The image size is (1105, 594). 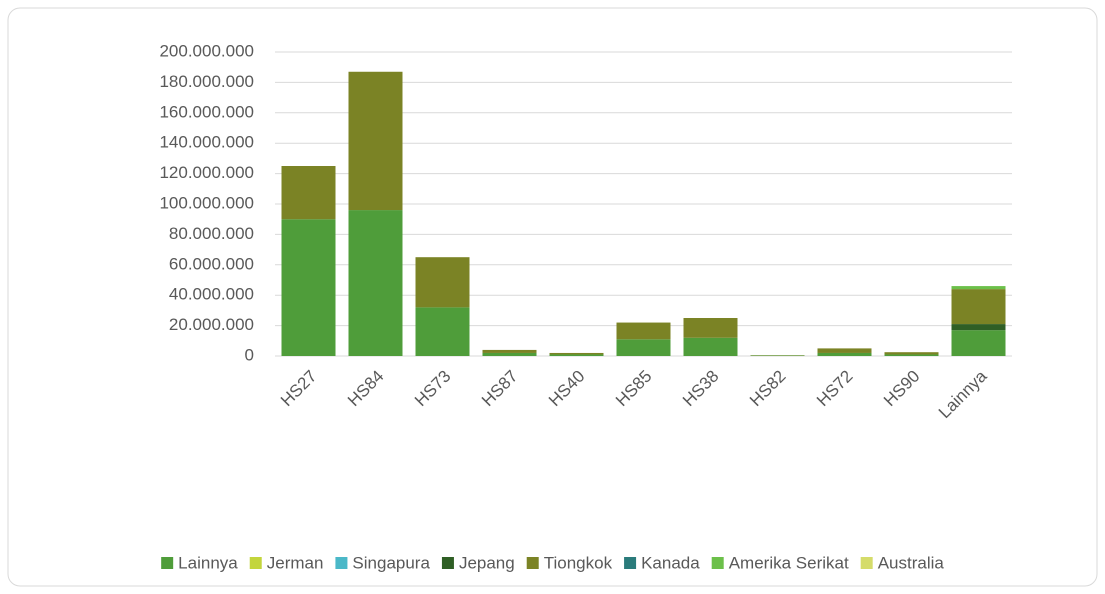 I want to click on y-tick-label: 80.000.000, so click(x=211, y=233).